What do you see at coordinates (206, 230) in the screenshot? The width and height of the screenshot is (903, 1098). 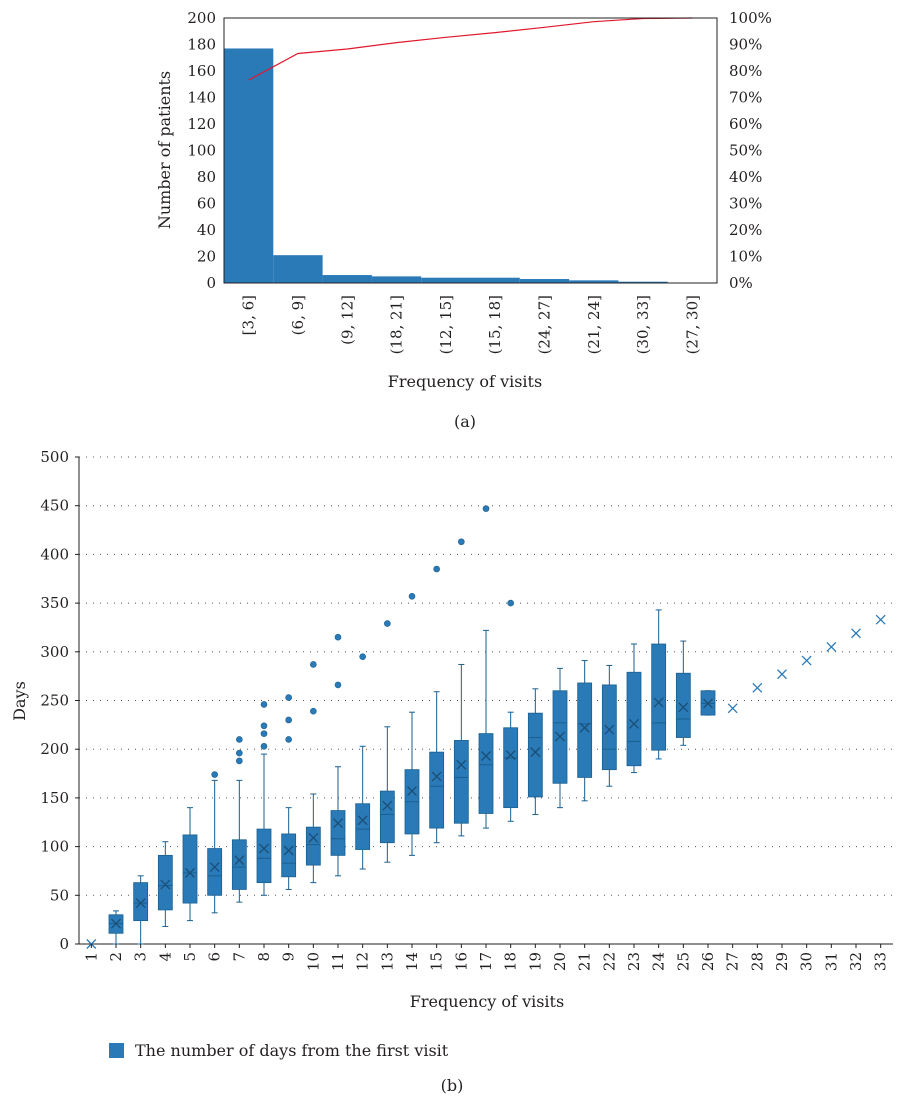 I see `chart-a-y-tick-label: 40` at bounding box center [206, 230].